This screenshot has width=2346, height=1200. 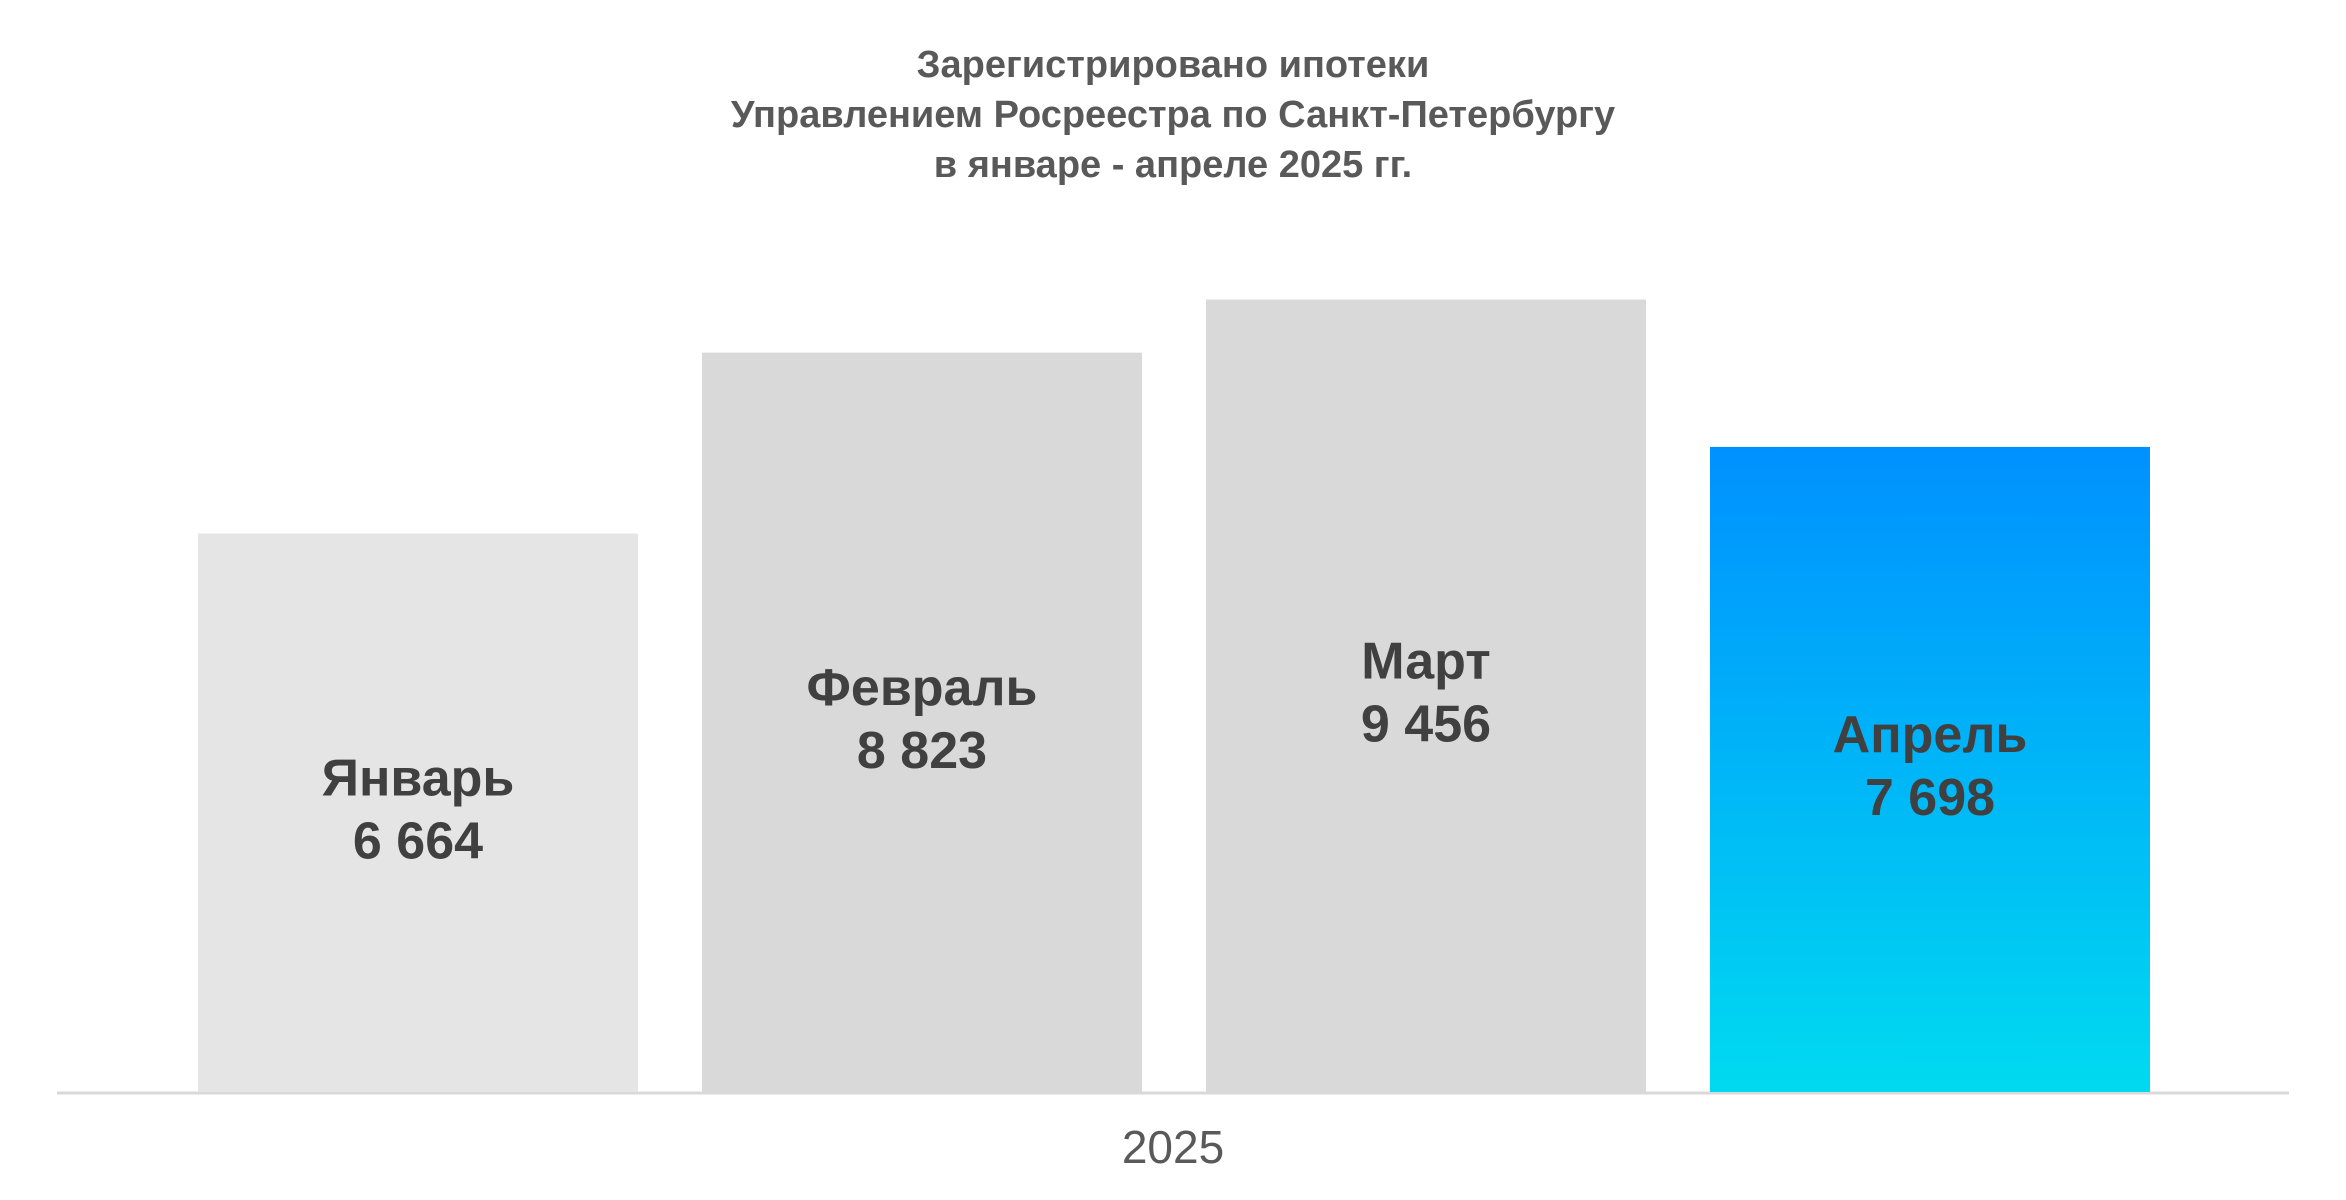 What do you see at coordinates (1425, 662) in the screenshot?
I see `category-label: Март` at bounding box center [1425, 662].